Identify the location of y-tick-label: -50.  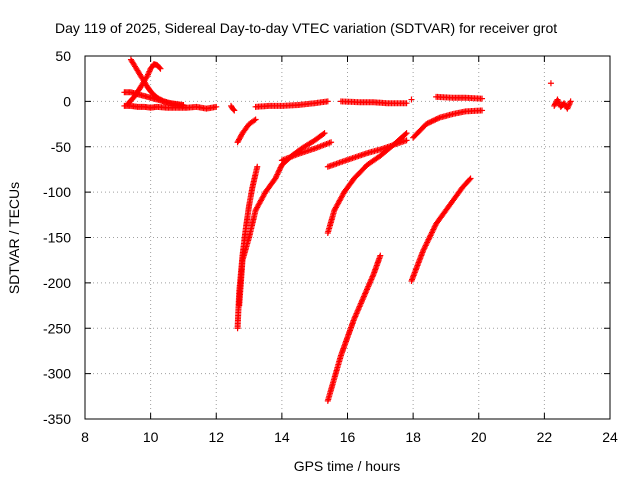
(61, 147).